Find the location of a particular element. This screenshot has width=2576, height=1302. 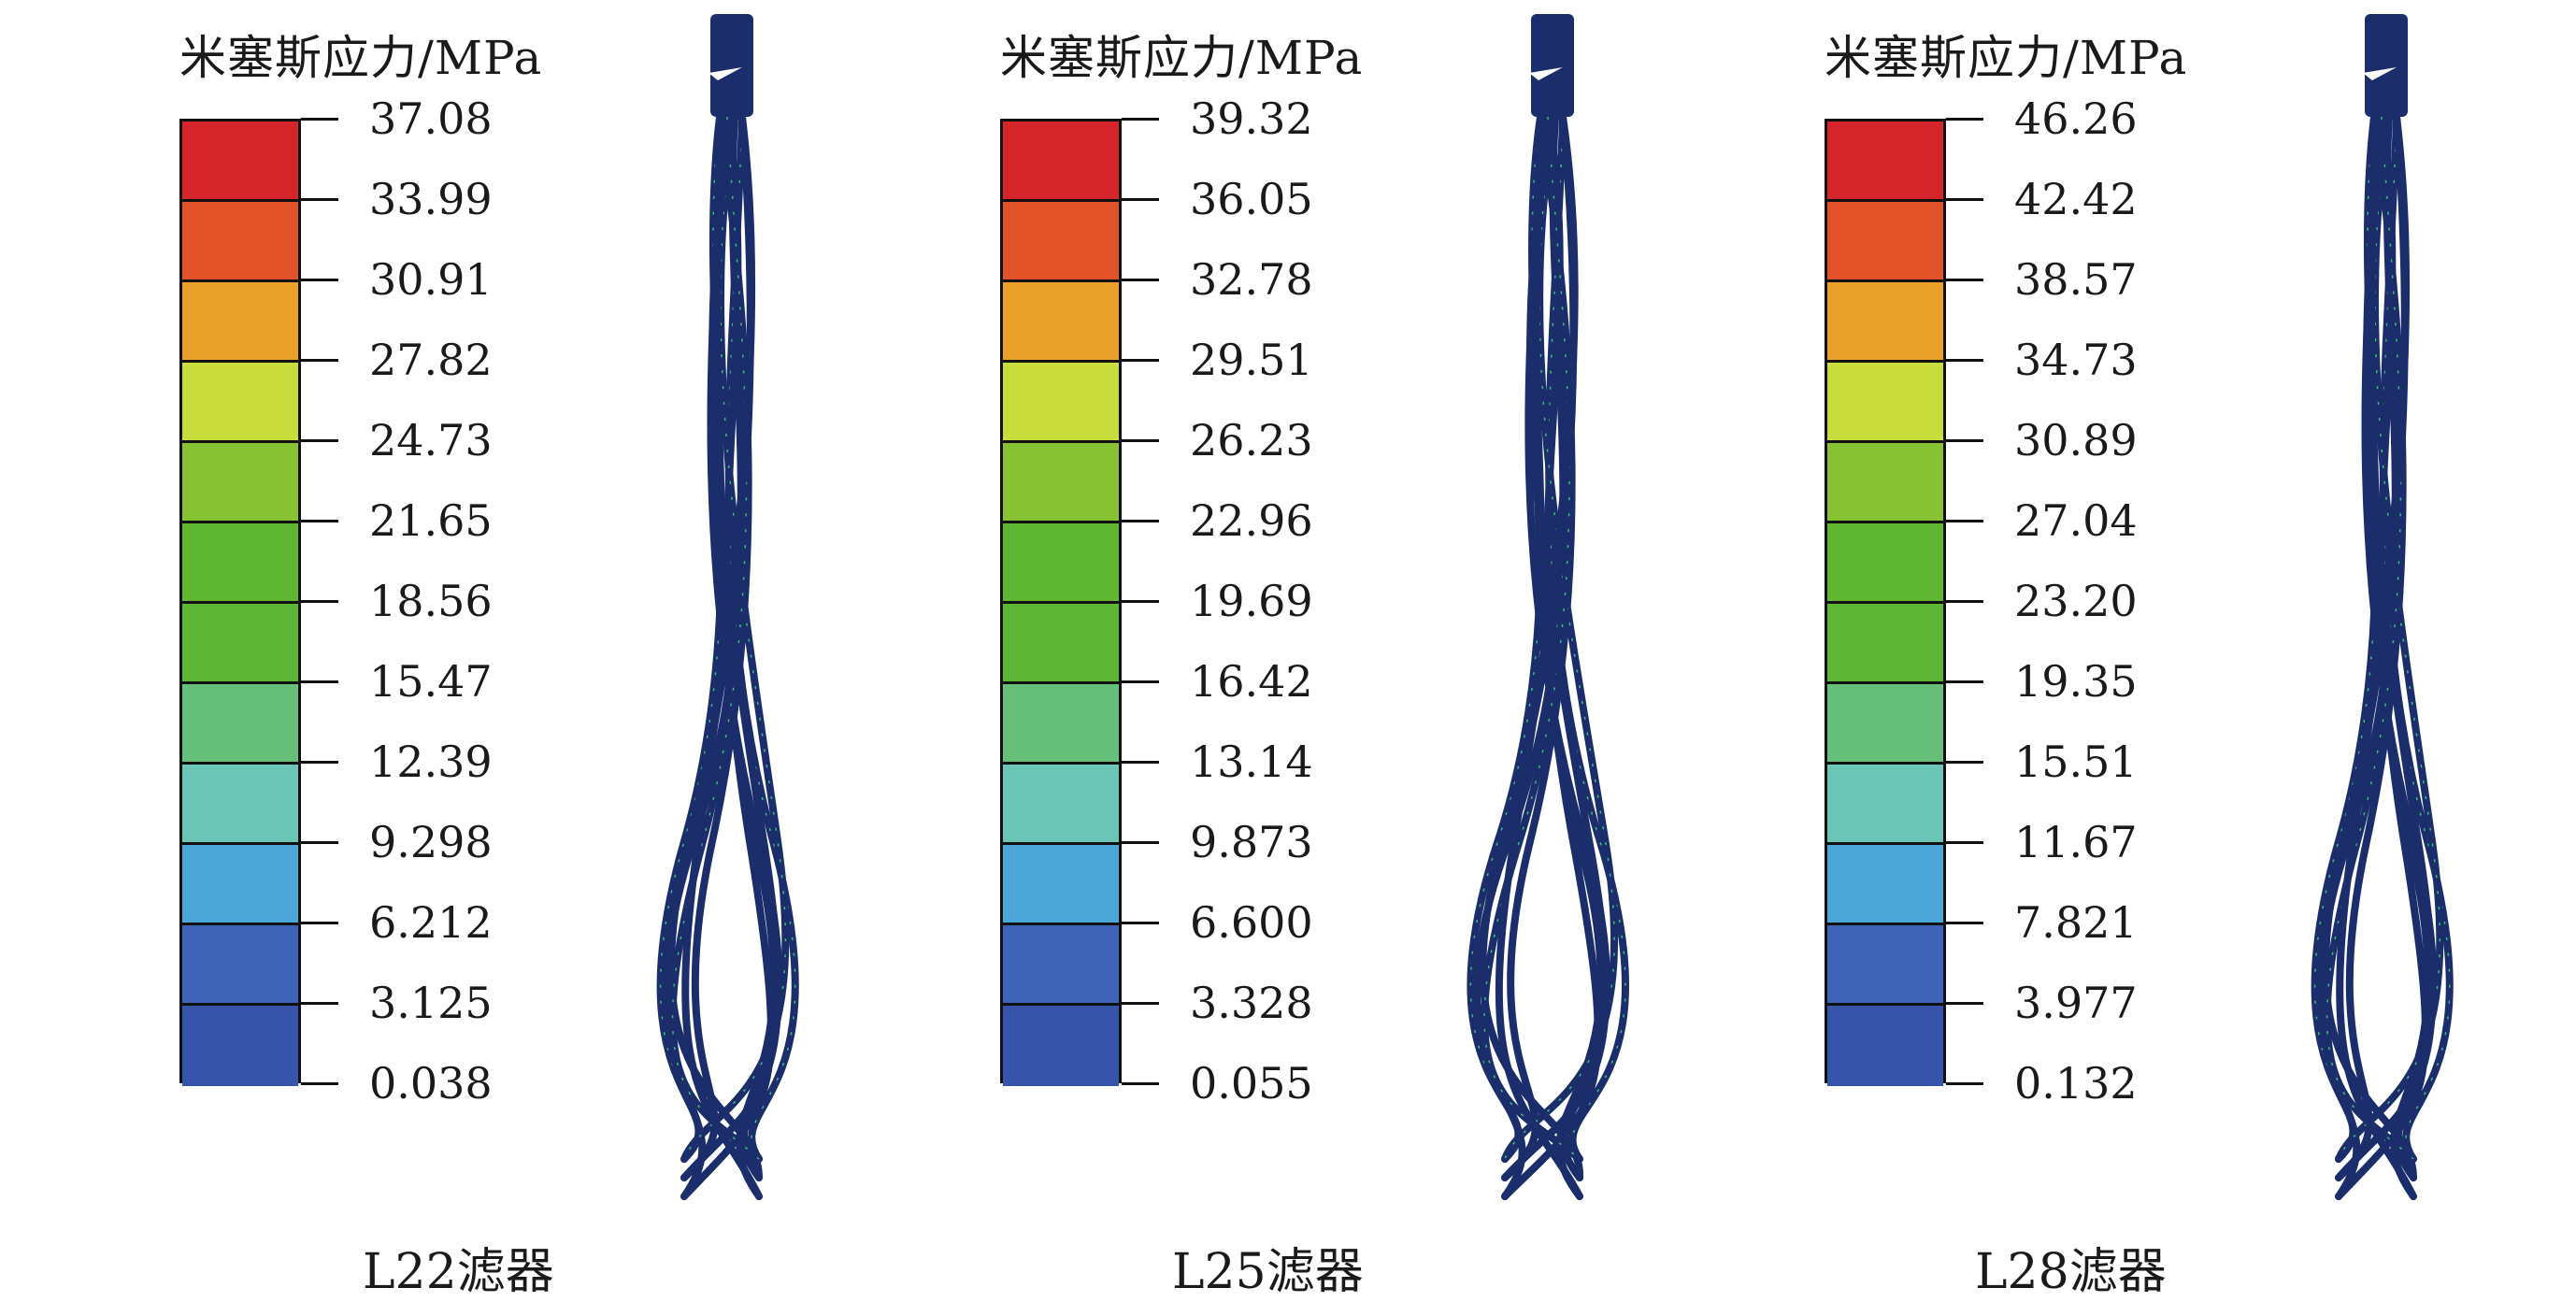

tick-label: 30.89 is located at coordinates (2076, 440).